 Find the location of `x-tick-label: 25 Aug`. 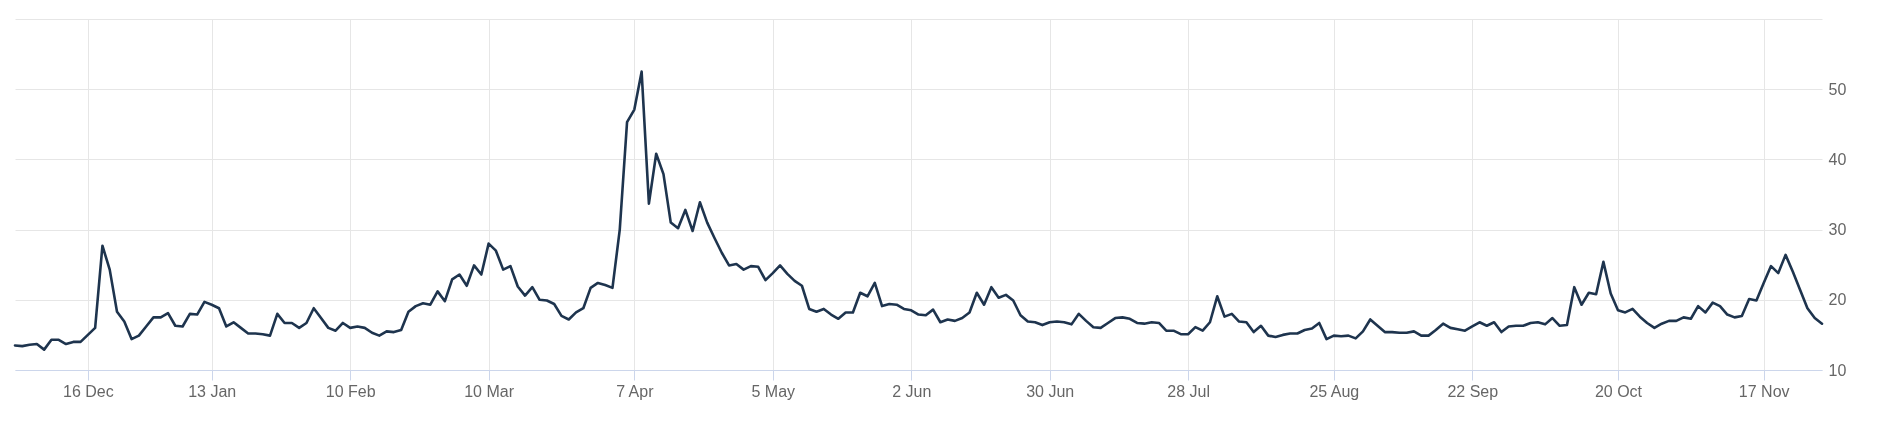

x-tick-label: 25 Aug is located at coordinates (1334, 391).